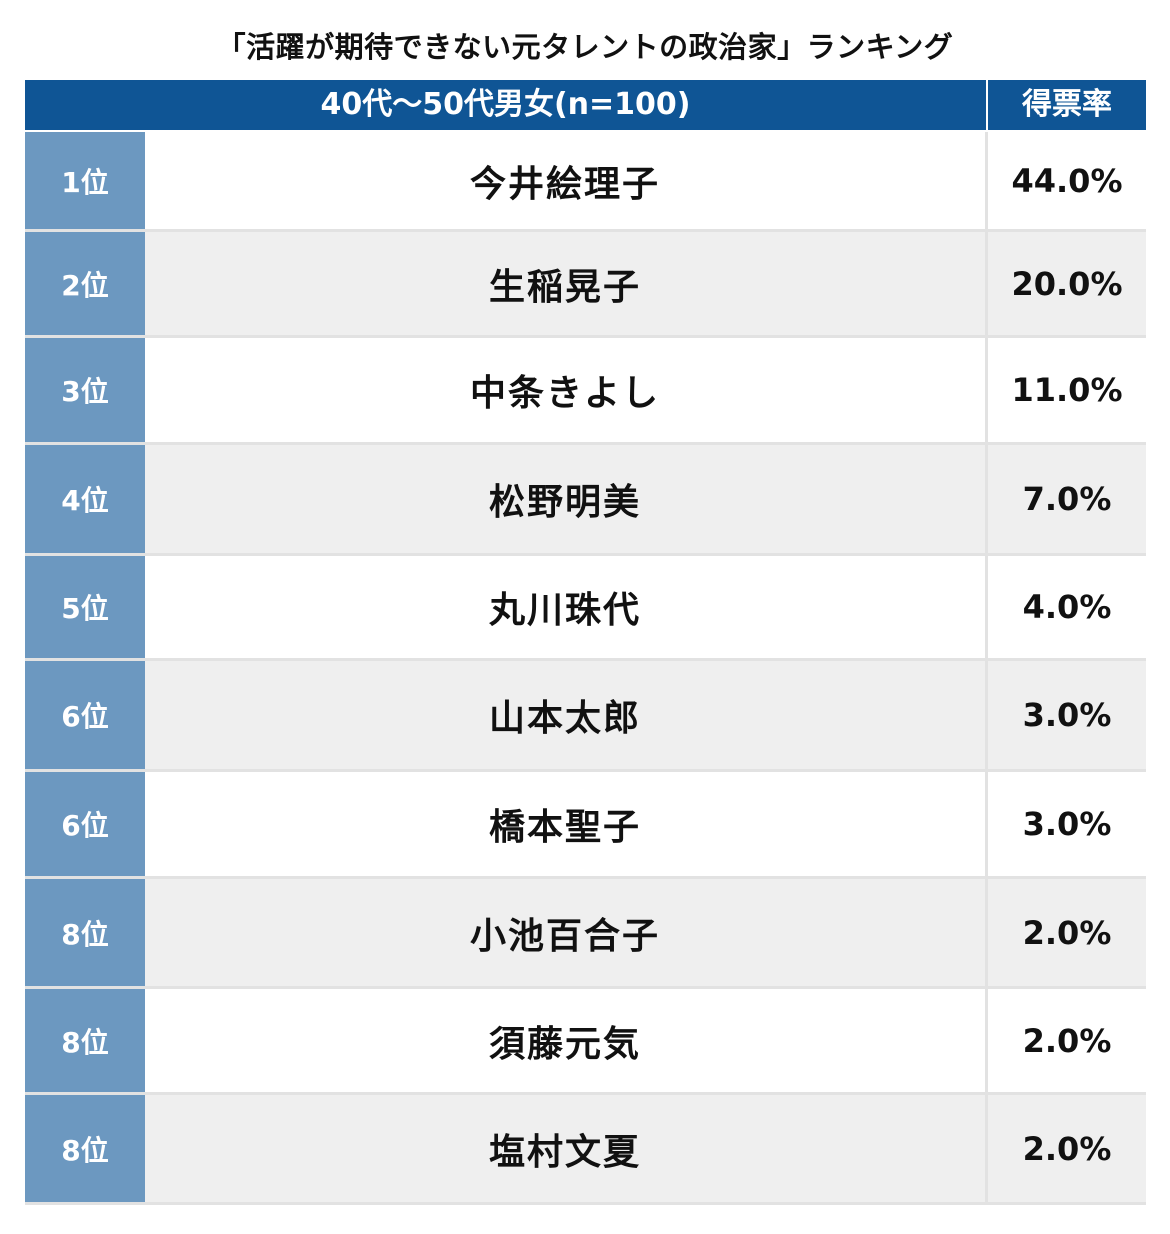  Describe the element at coordinates (85, 180) in the screenshot. I see `rank-cell: 1位` at that location.